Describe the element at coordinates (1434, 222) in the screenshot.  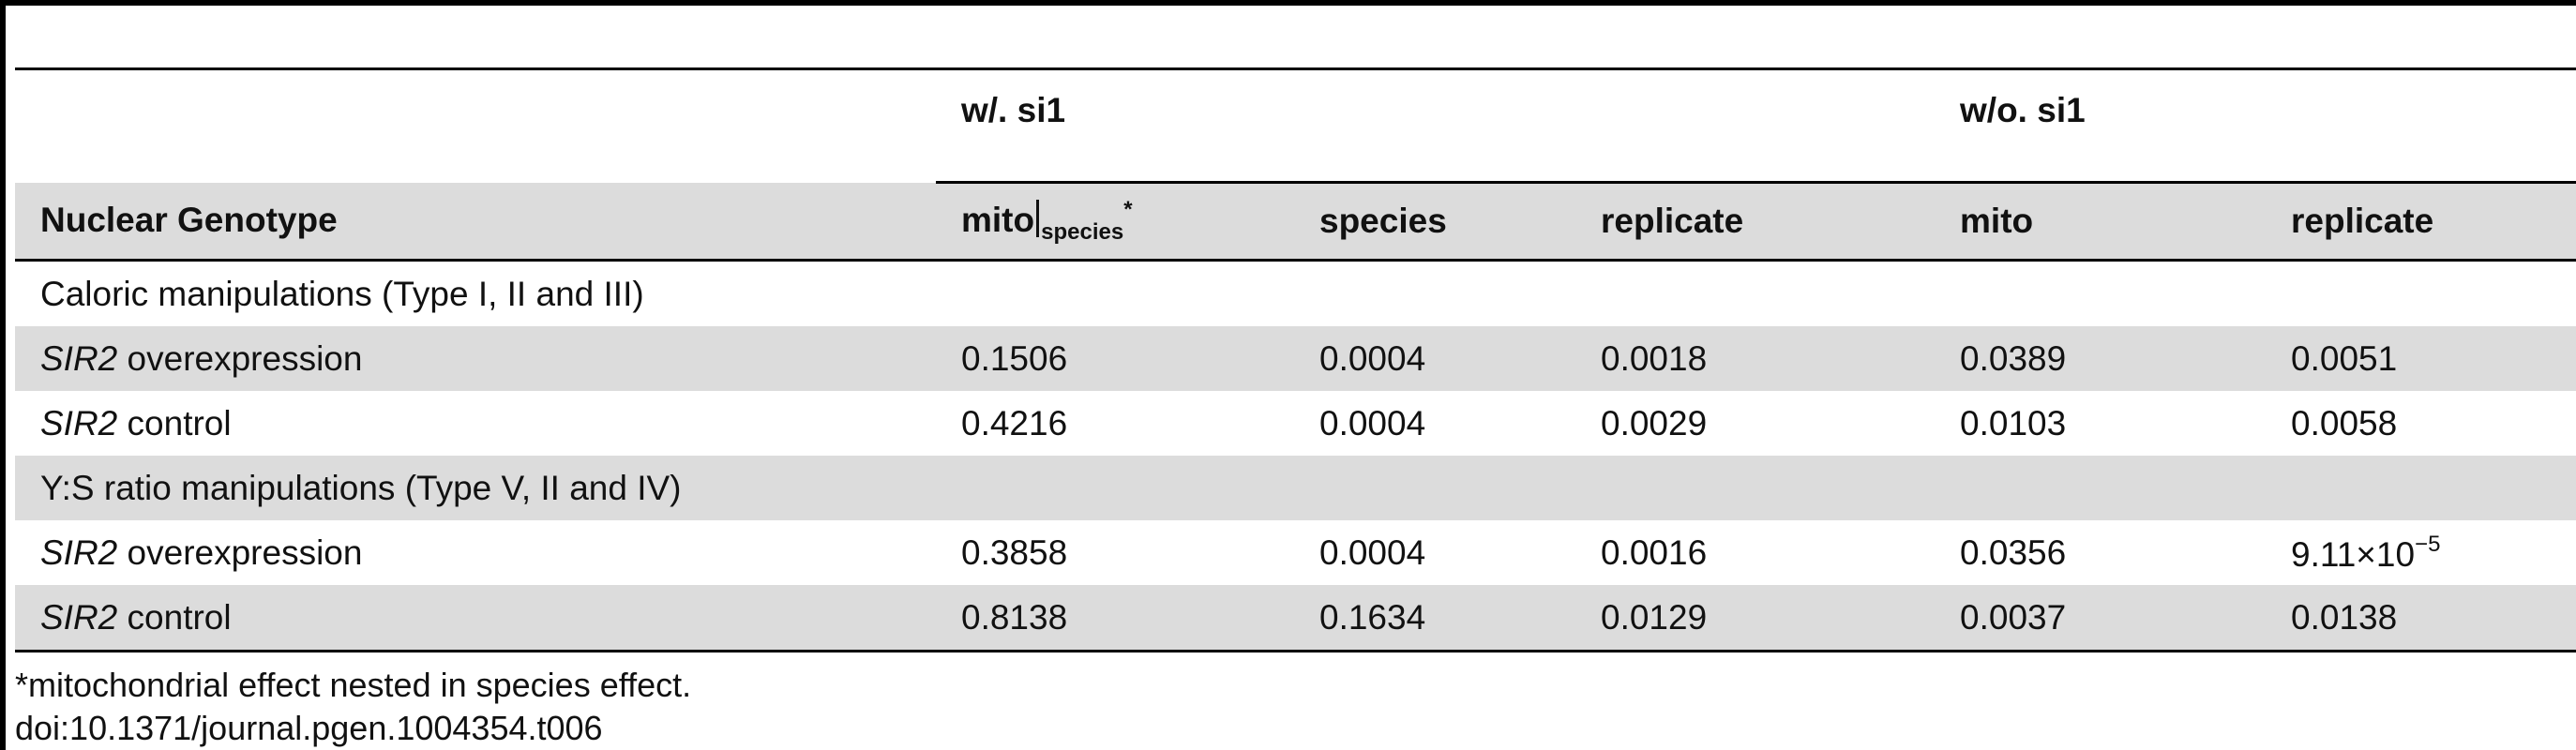
I see `col-header-species: species` at that location.